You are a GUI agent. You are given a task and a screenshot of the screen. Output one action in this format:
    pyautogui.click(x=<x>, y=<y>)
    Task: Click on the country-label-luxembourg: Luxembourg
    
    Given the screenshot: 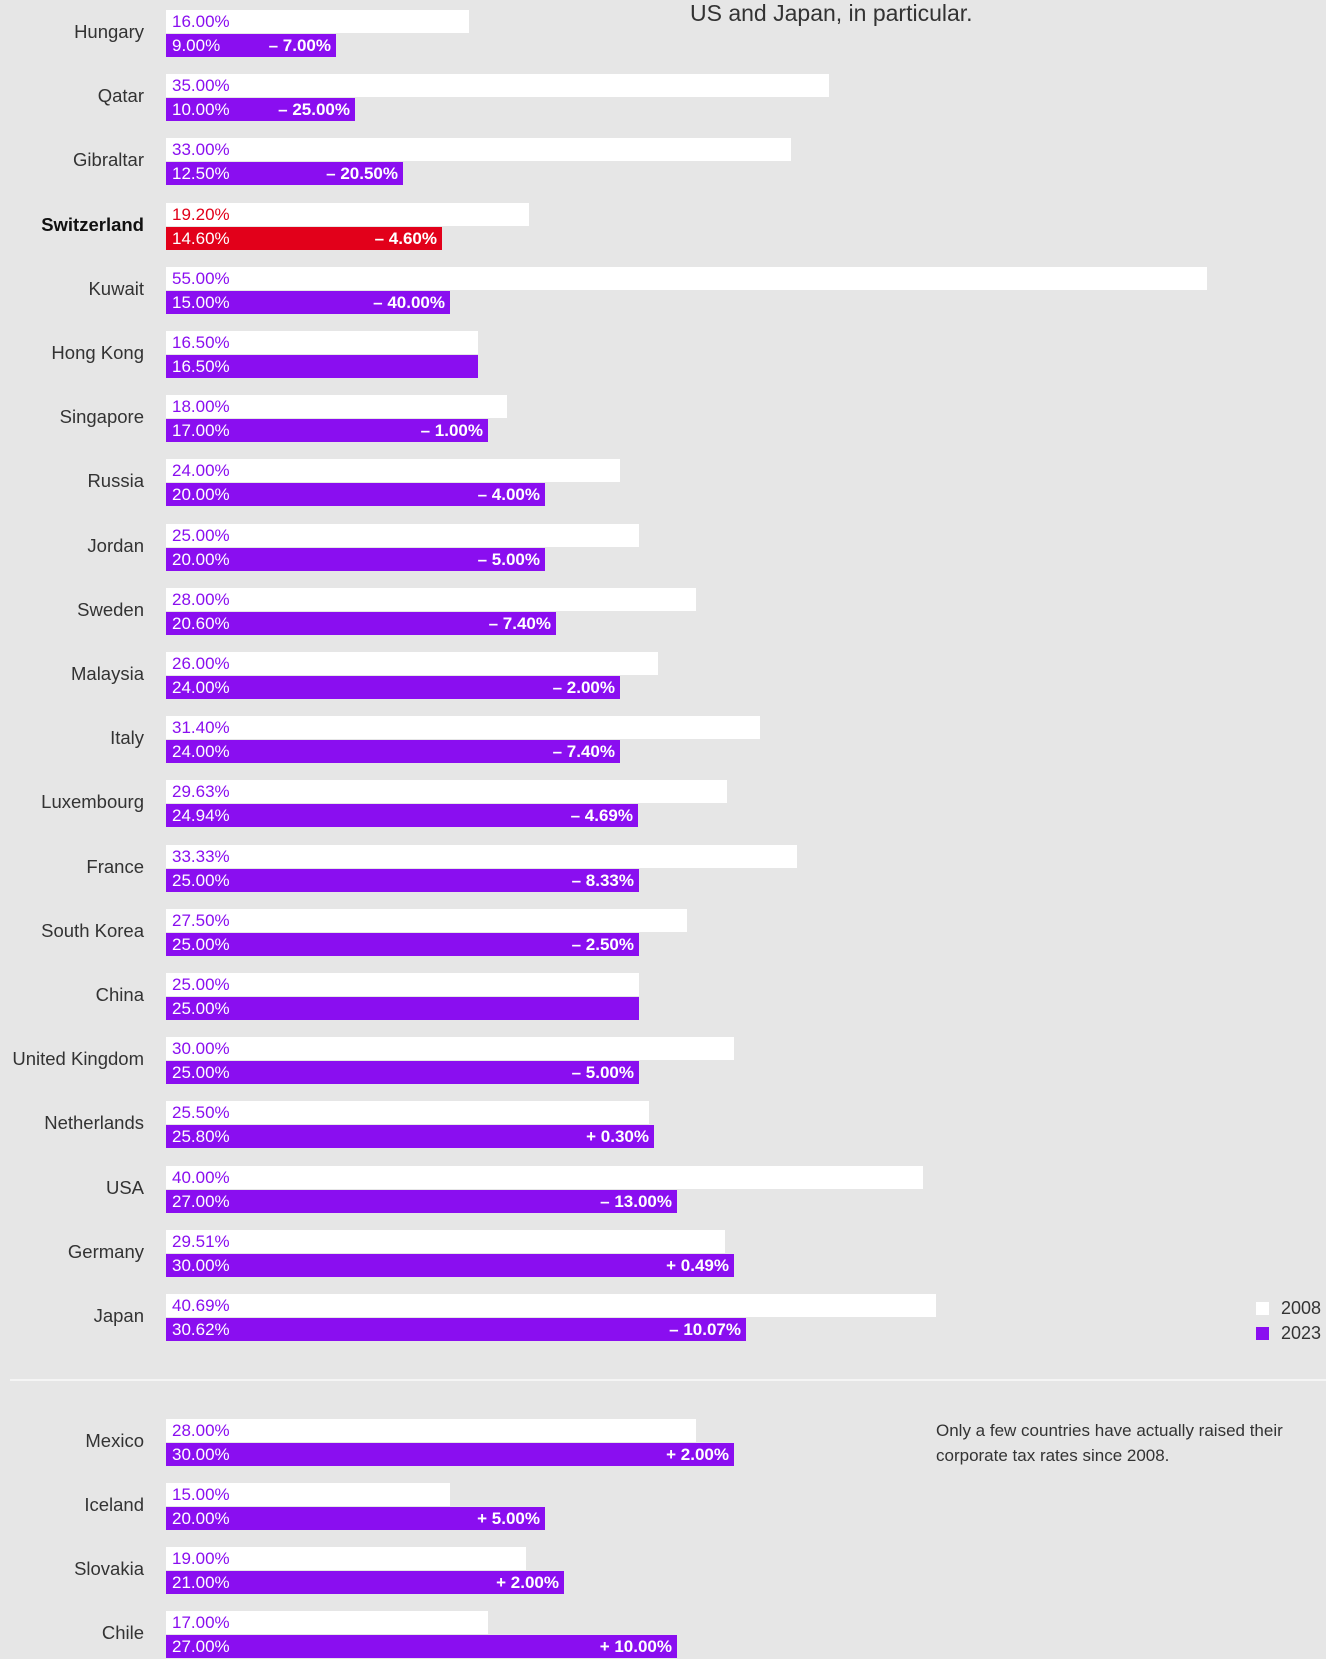 What is the action you would take?
    pyautogui.click(x=92, y=801)
    